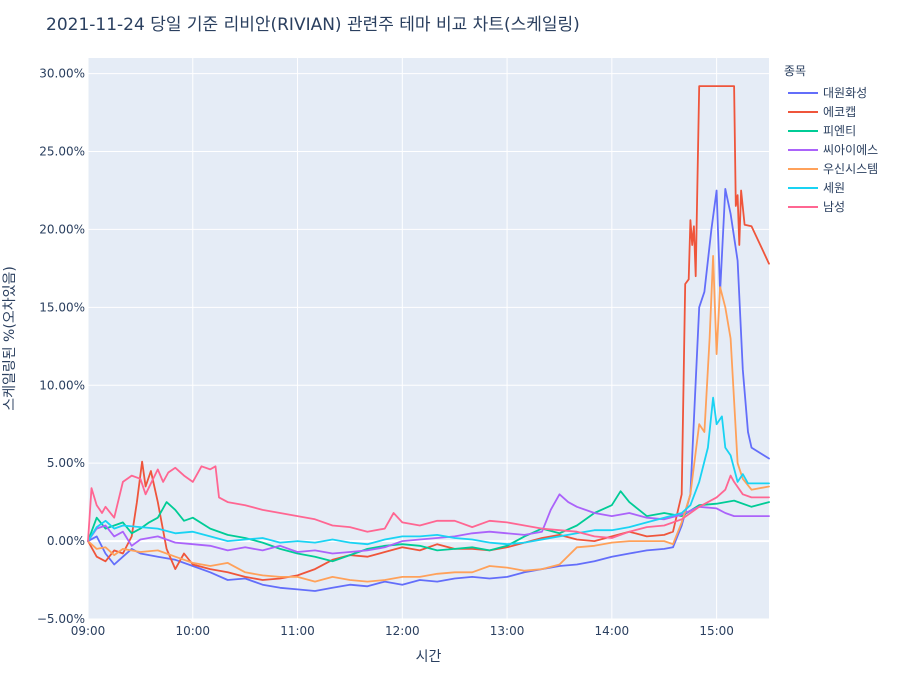 The image size is (900, 700). I want to click on legend-item: 대원화성, so click(827, 93).